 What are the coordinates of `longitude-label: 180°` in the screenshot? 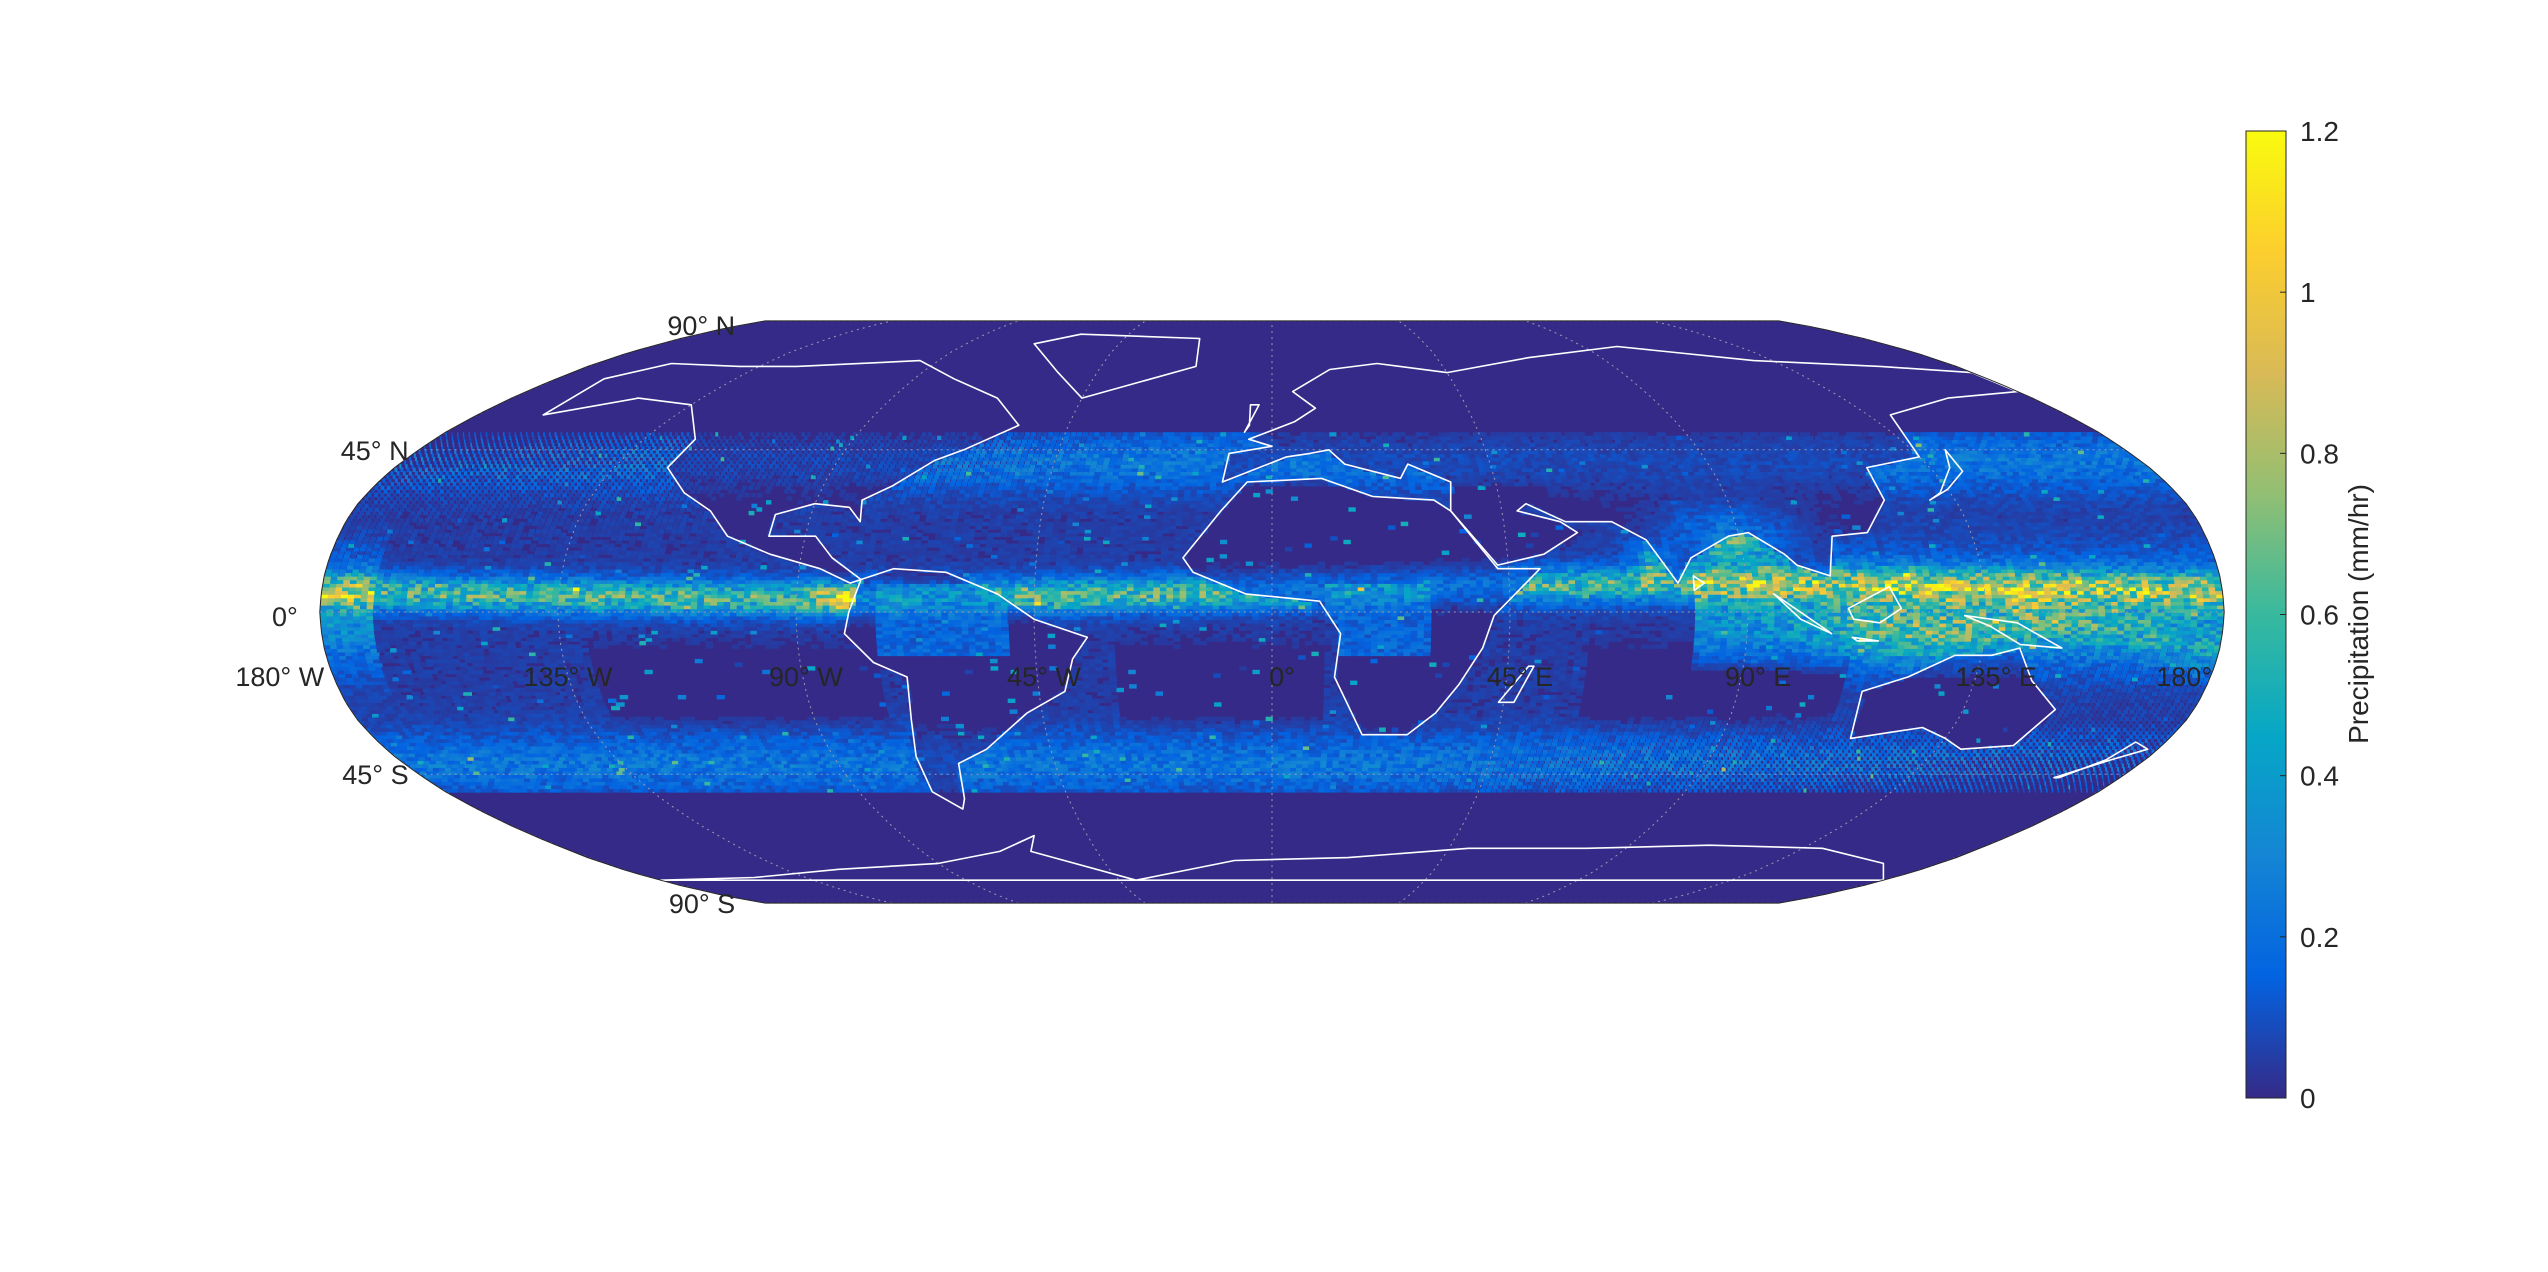 It's located at (2184, 677).